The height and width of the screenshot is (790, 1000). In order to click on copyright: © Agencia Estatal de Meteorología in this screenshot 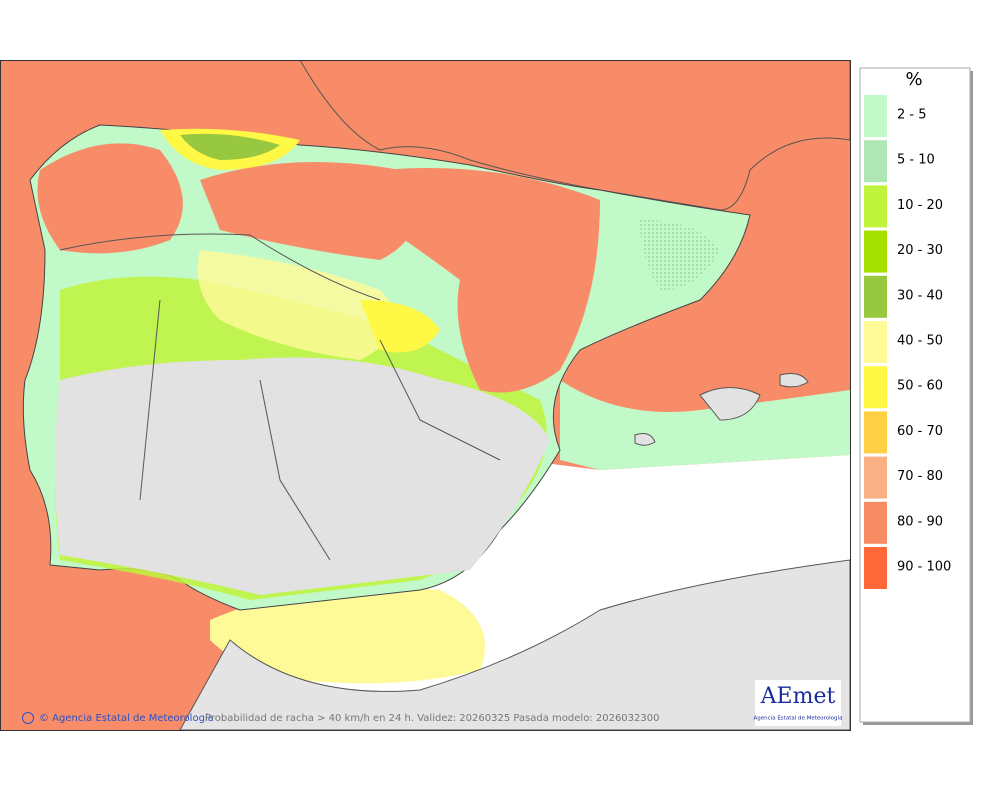, I will do `click(126, 718)`.